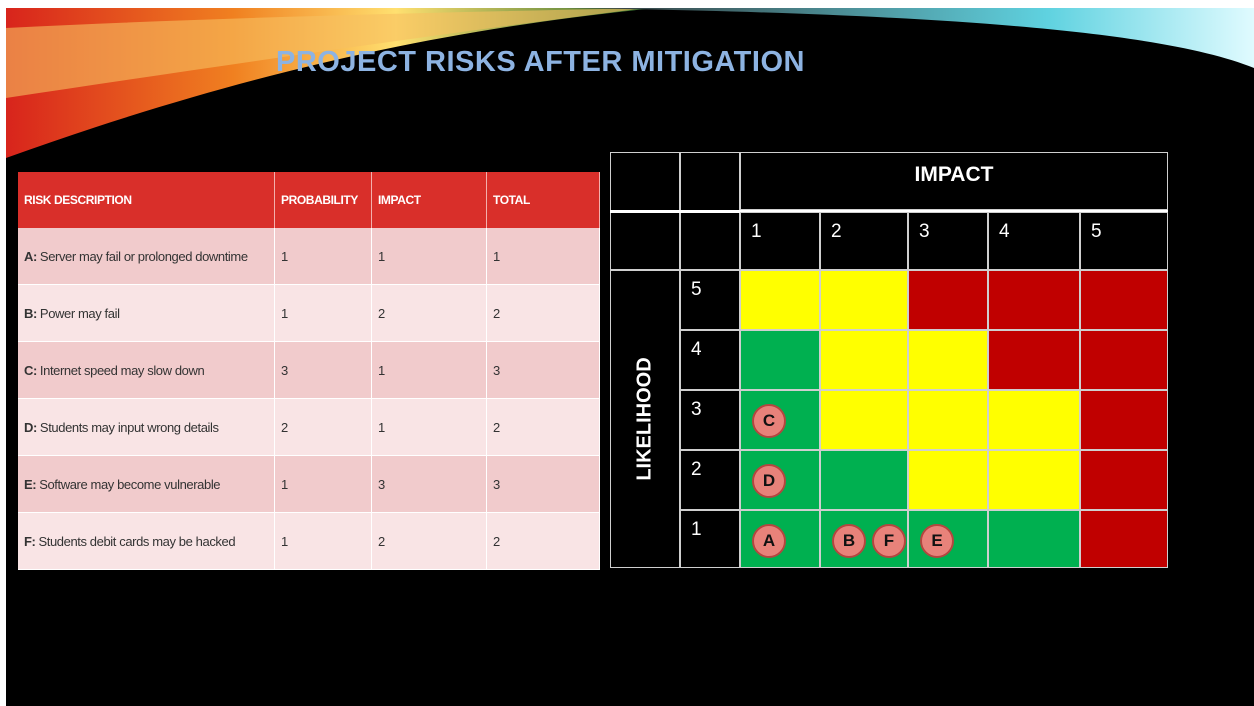 The image size is (1254, 706). Describe the element at coordinates (30, 427) in the screenshot. I see `risk-key: D:` at that location.